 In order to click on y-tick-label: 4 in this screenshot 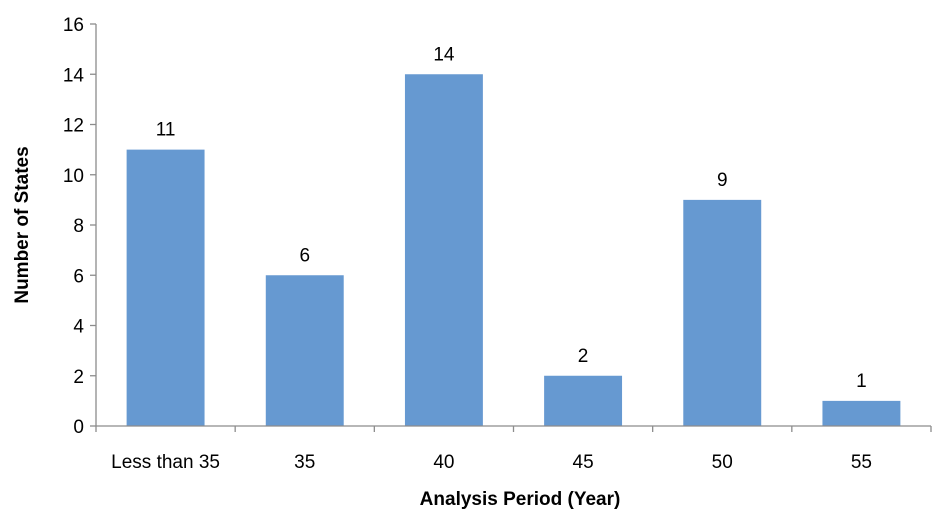, I will do `click(78, 327)`.